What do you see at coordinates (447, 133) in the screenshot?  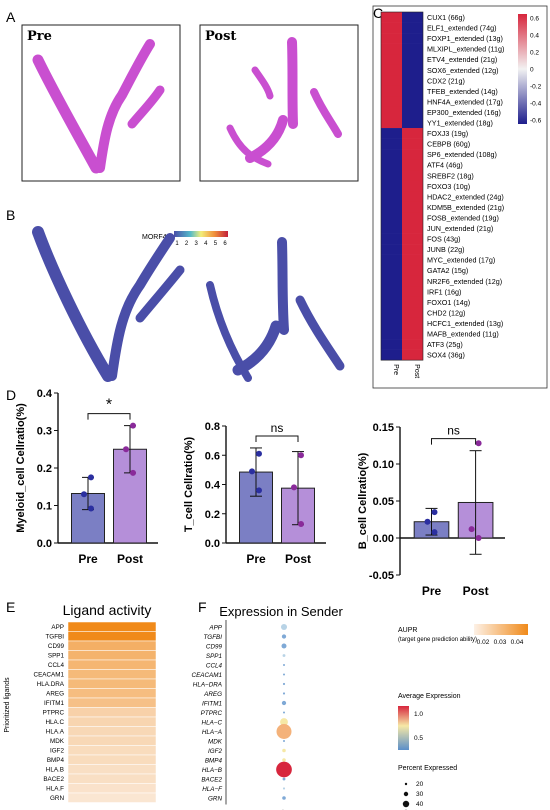 I see `heatmap-row-label: FOXJ3 (19g)` at bounding box center [447, 133].